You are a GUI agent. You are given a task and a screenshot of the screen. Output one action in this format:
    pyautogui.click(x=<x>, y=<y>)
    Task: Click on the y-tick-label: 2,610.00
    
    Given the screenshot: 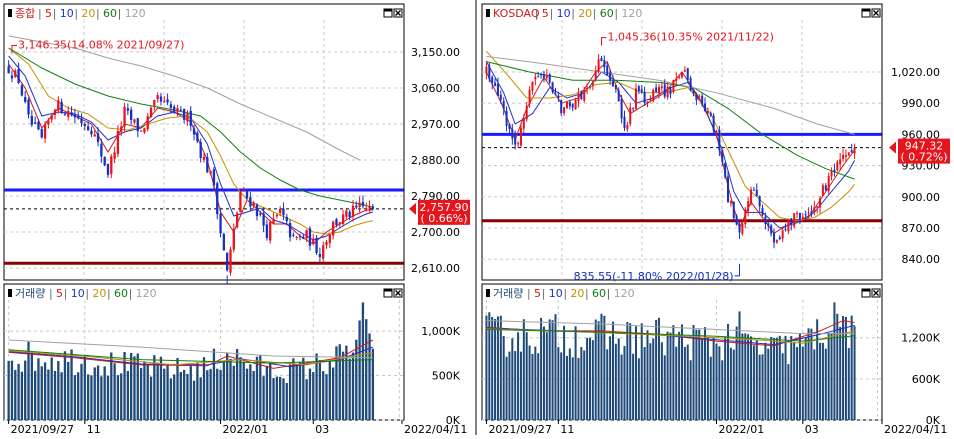 What is the action you would take?
    pyautogui.click(x=435, y=268)
    